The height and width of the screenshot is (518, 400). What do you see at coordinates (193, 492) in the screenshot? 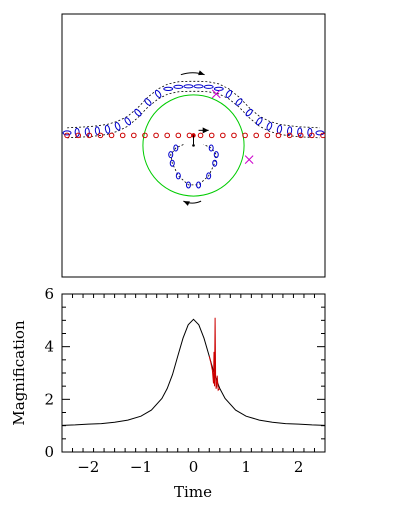
I see `x-axis-title: Time` at bounding box center [193, 492].